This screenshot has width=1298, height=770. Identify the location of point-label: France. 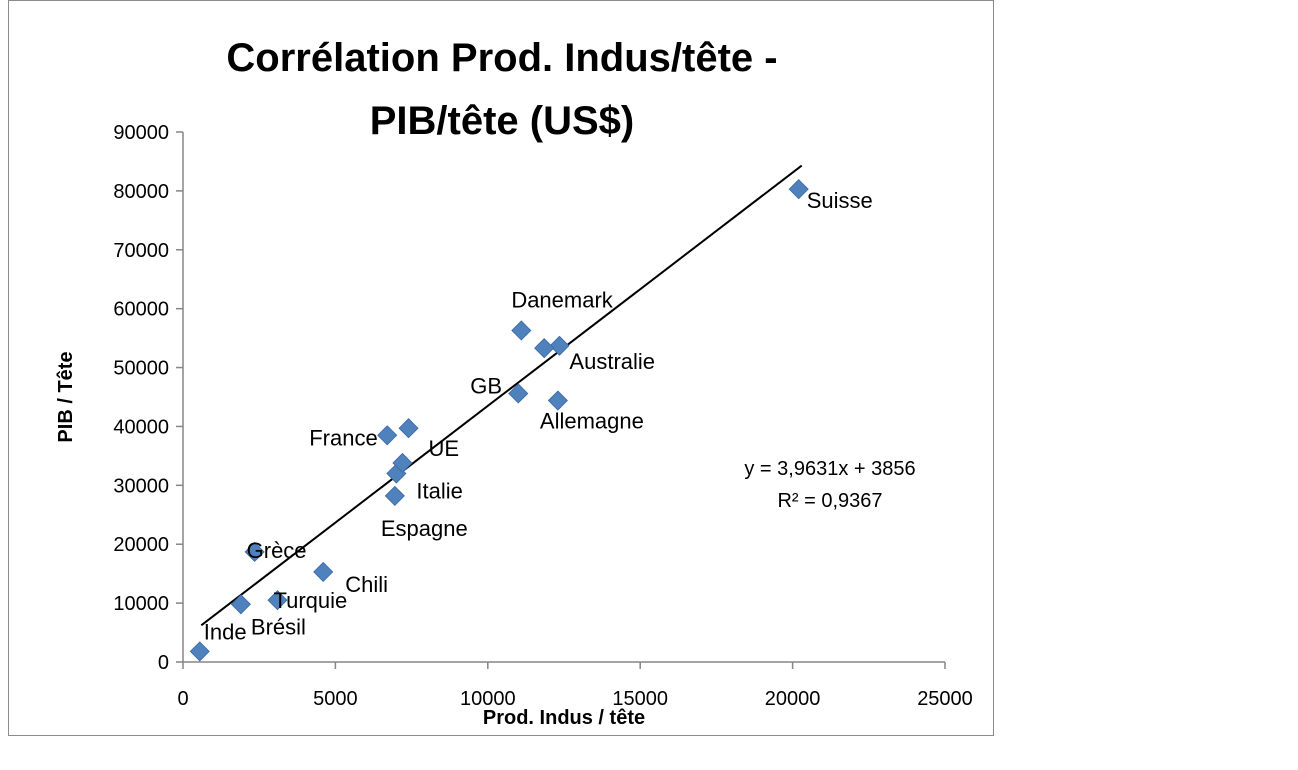
(343, 437).